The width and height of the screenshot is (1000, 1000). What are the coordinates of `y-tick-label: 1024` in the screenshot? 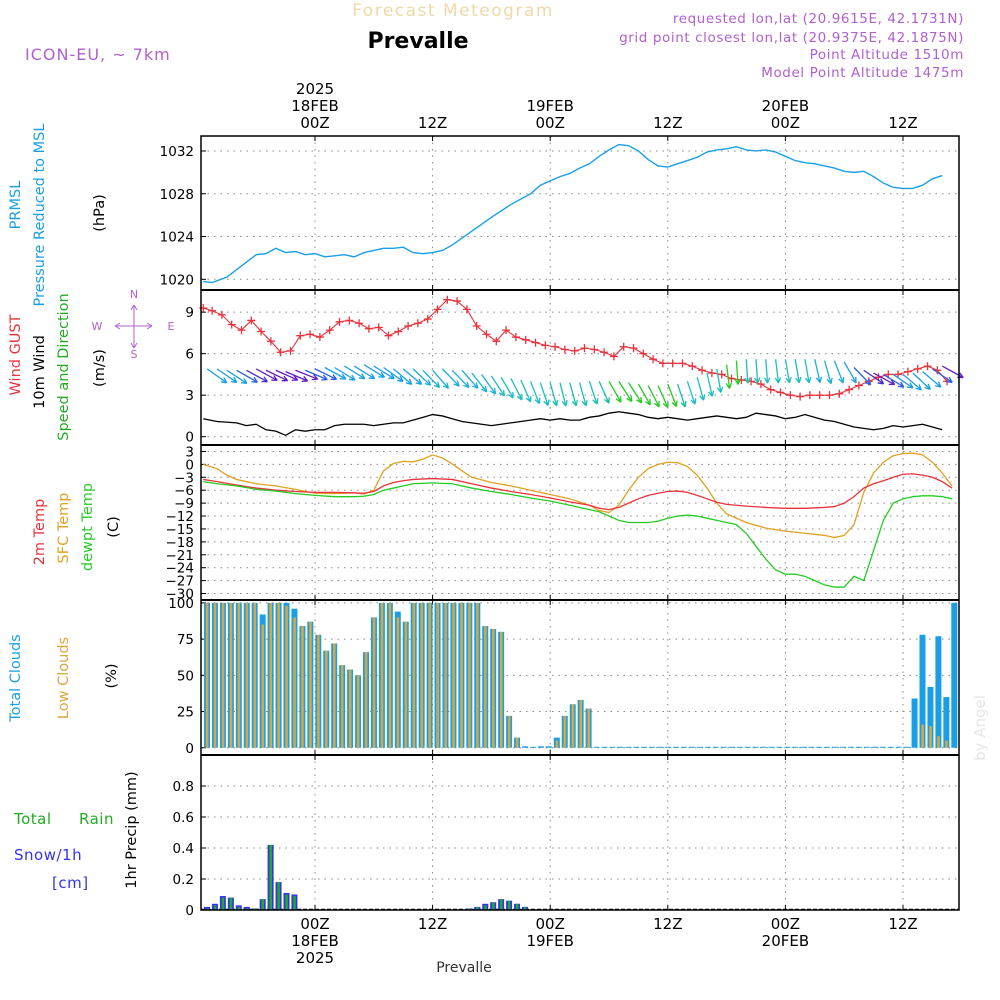 It's located at (177, 238).